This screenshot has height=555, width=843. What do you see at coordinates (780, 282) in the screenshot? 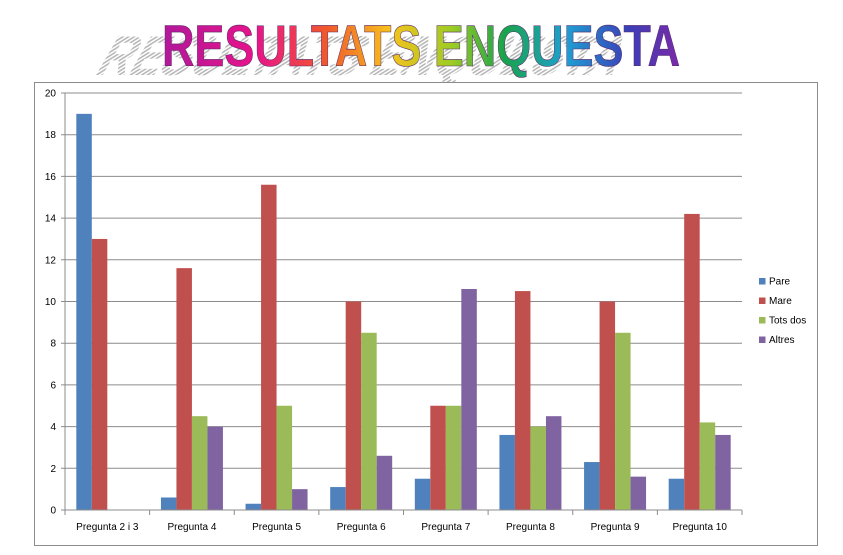
I see `legend-label-pare: Pare` at bounding box center [780, 282].